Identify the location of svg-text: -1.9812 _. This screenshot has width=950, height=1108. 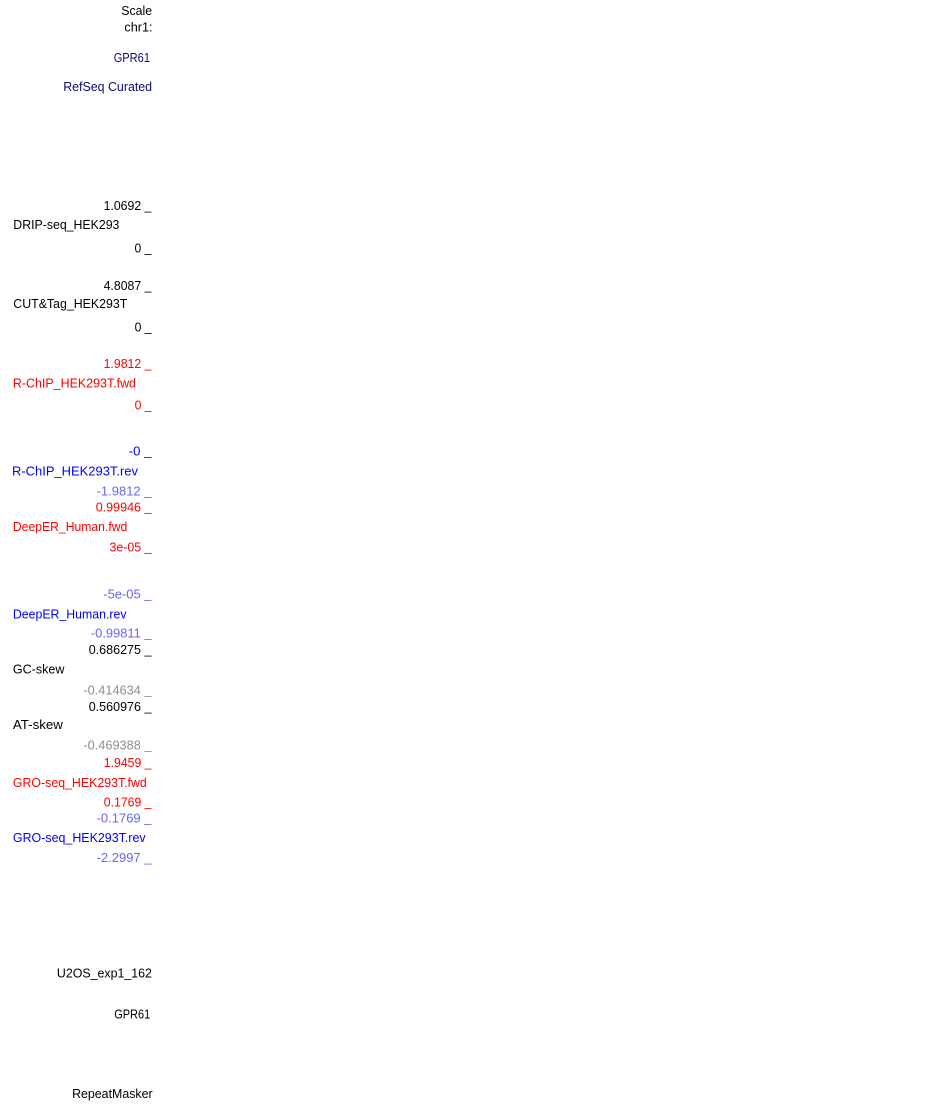
(125, 490).